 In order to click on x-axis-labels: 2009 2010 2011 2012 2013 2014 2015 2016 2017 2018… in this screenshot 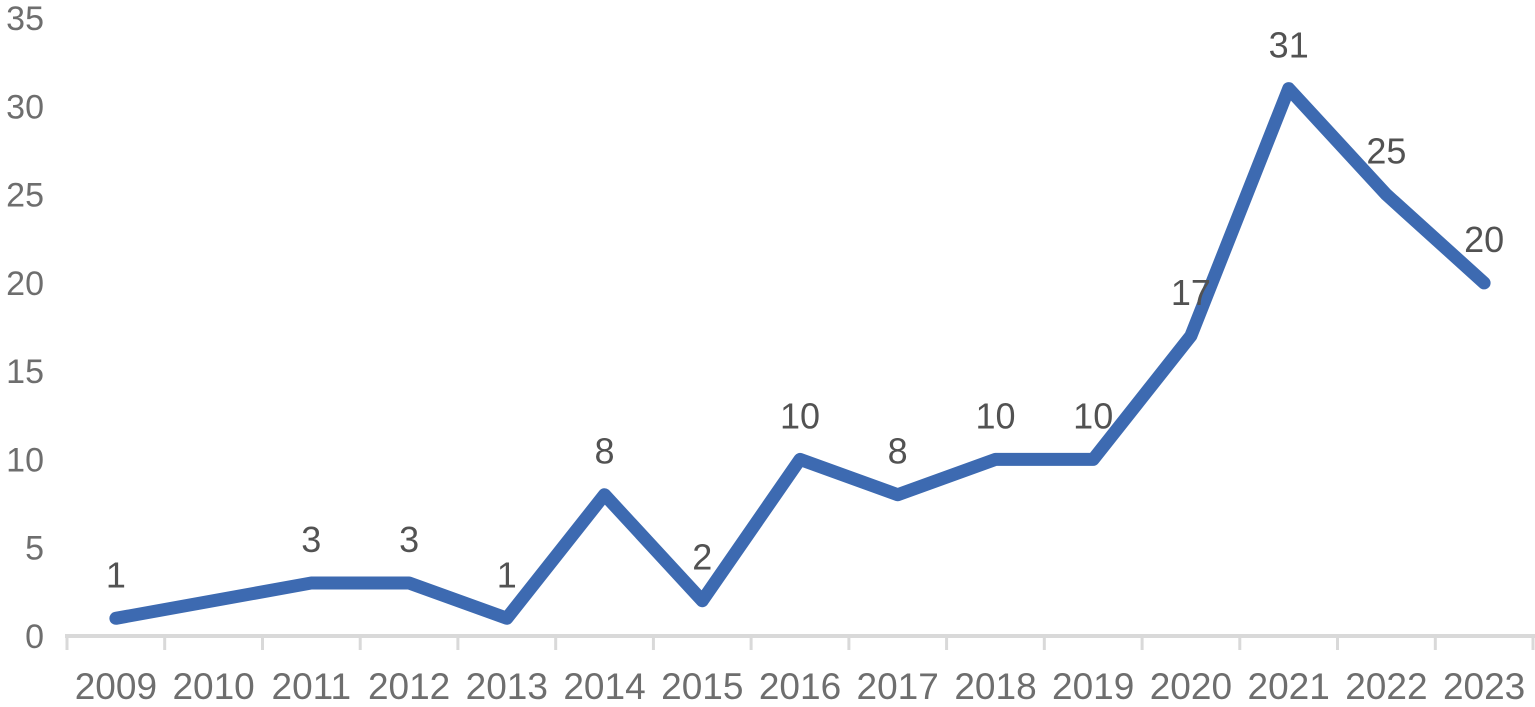, I will do `click(800, 686)`.